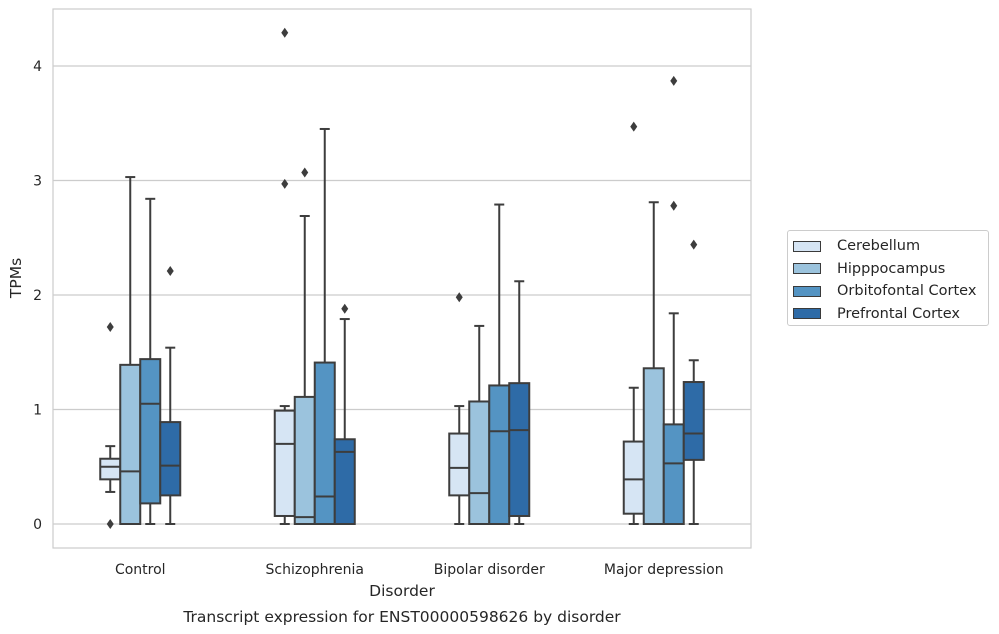 This screenshot has width=999, height=634. I want to click on legend-label: Hipppocampus, so click(891, 268).